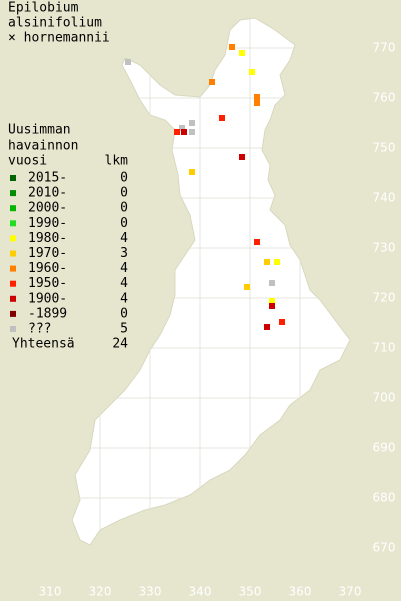 This screenshot has height=601, width=401. I want to click on y-tick-label: 760, so click(384, 98).